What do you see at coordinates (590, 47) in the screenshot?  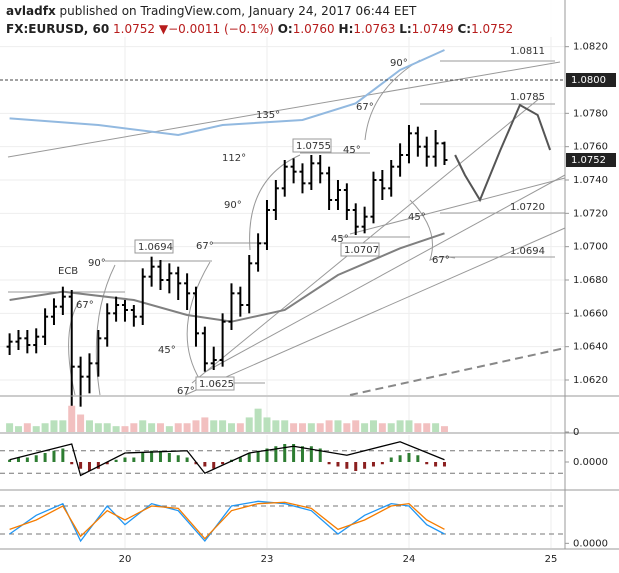 I see `y-tick-label: 1.0820` at bounding box center [590, 47].